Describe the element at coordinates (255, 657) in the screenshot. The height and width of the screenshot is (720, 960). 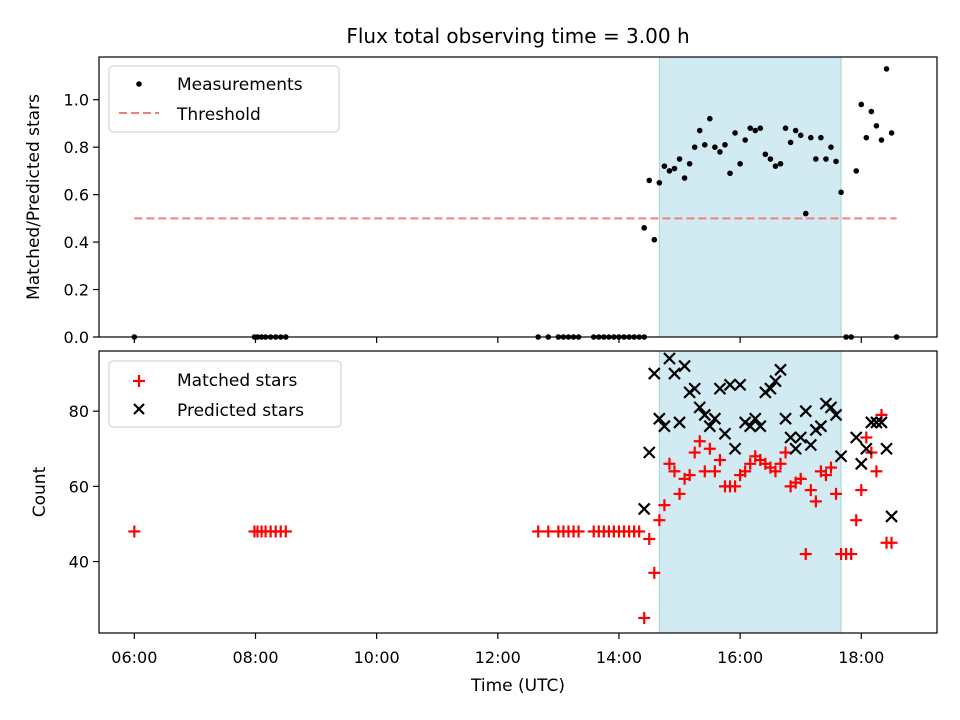
I see `xtick-label: 08:00` at that location.